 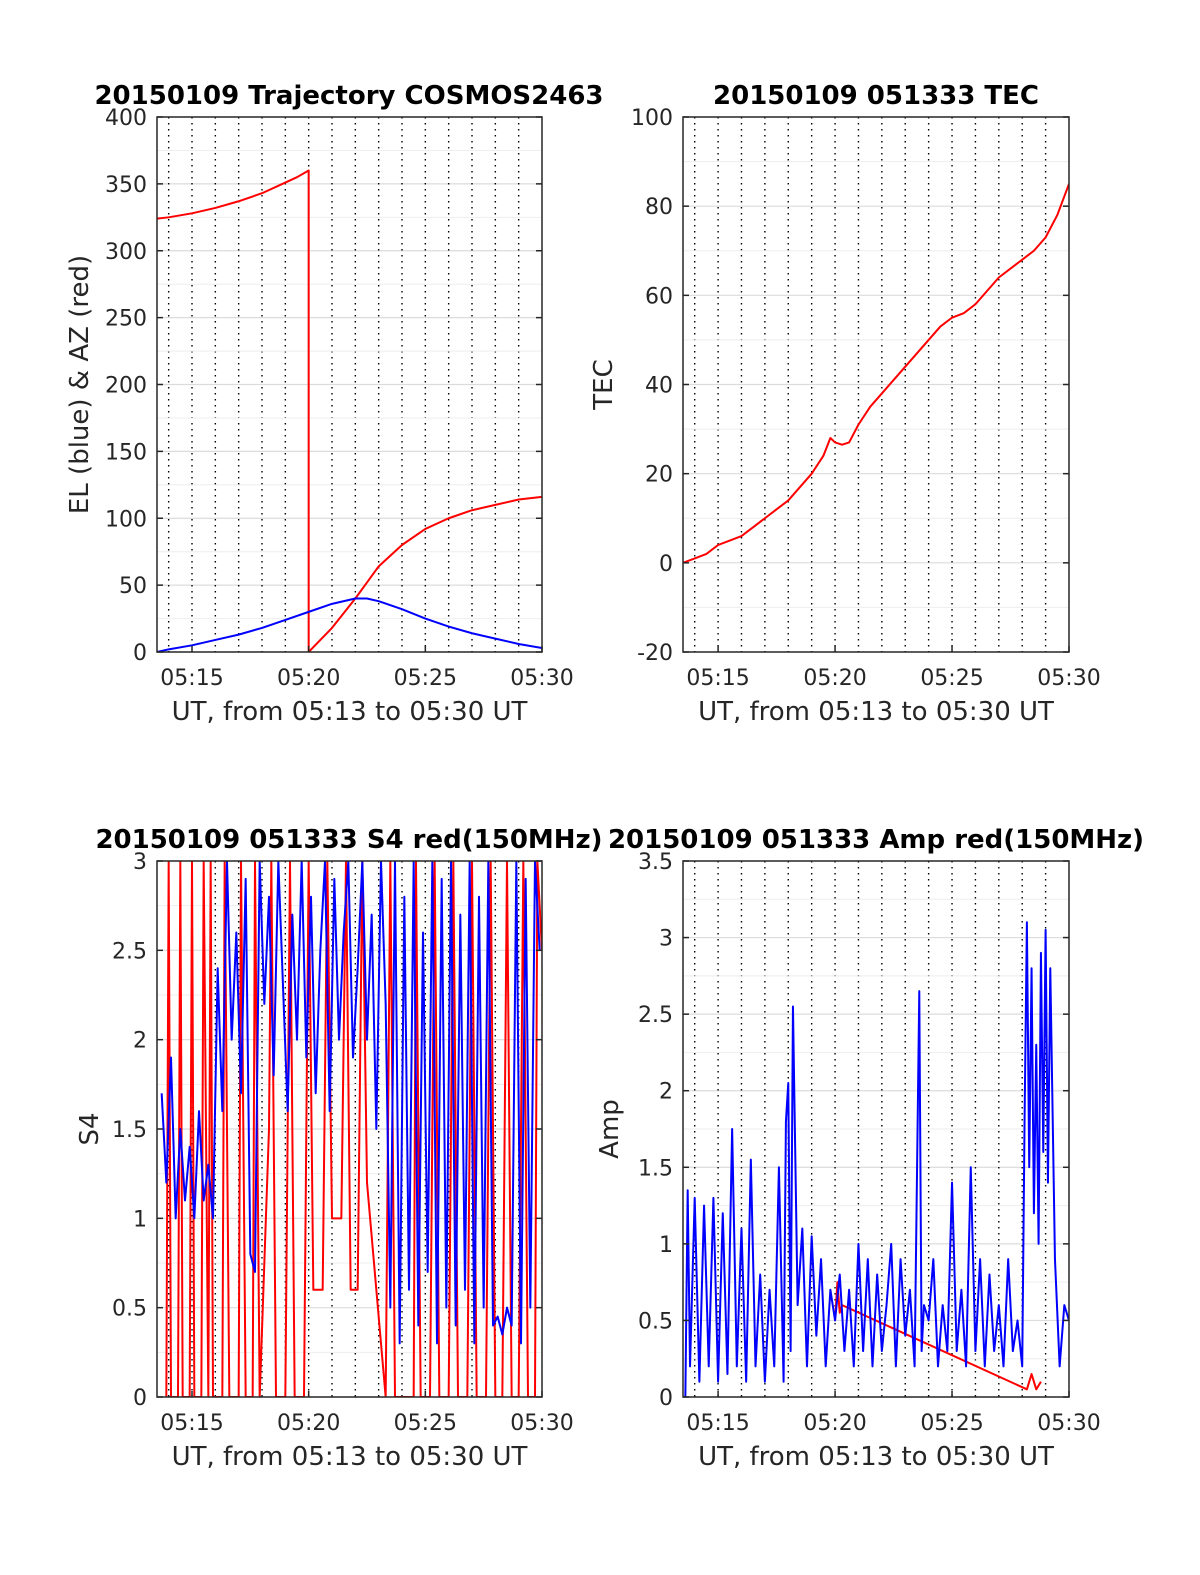 What do you see at coordinates (666, 1398) in the screenshot?
I see `amp-ytick-label: 0` at bounding box center [666, 1398].